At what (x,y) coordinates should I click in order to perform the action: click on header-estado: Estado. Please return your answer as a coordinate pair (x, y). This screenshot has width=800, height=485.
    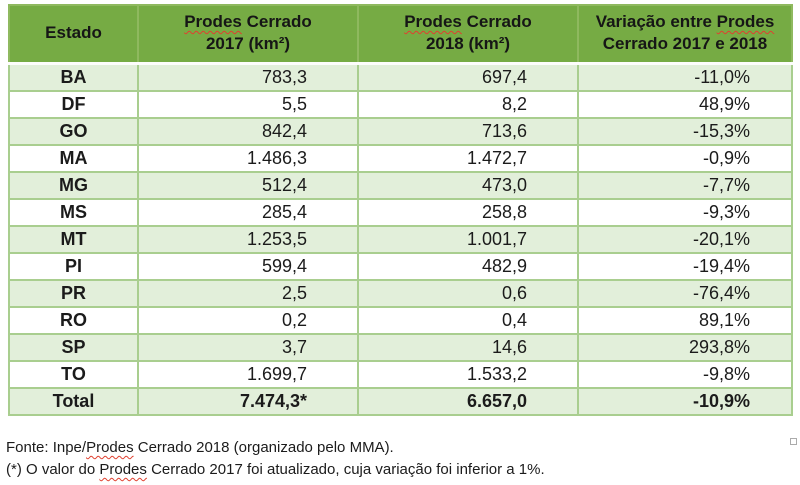
    Looking at the image, I should click on (73, 34).